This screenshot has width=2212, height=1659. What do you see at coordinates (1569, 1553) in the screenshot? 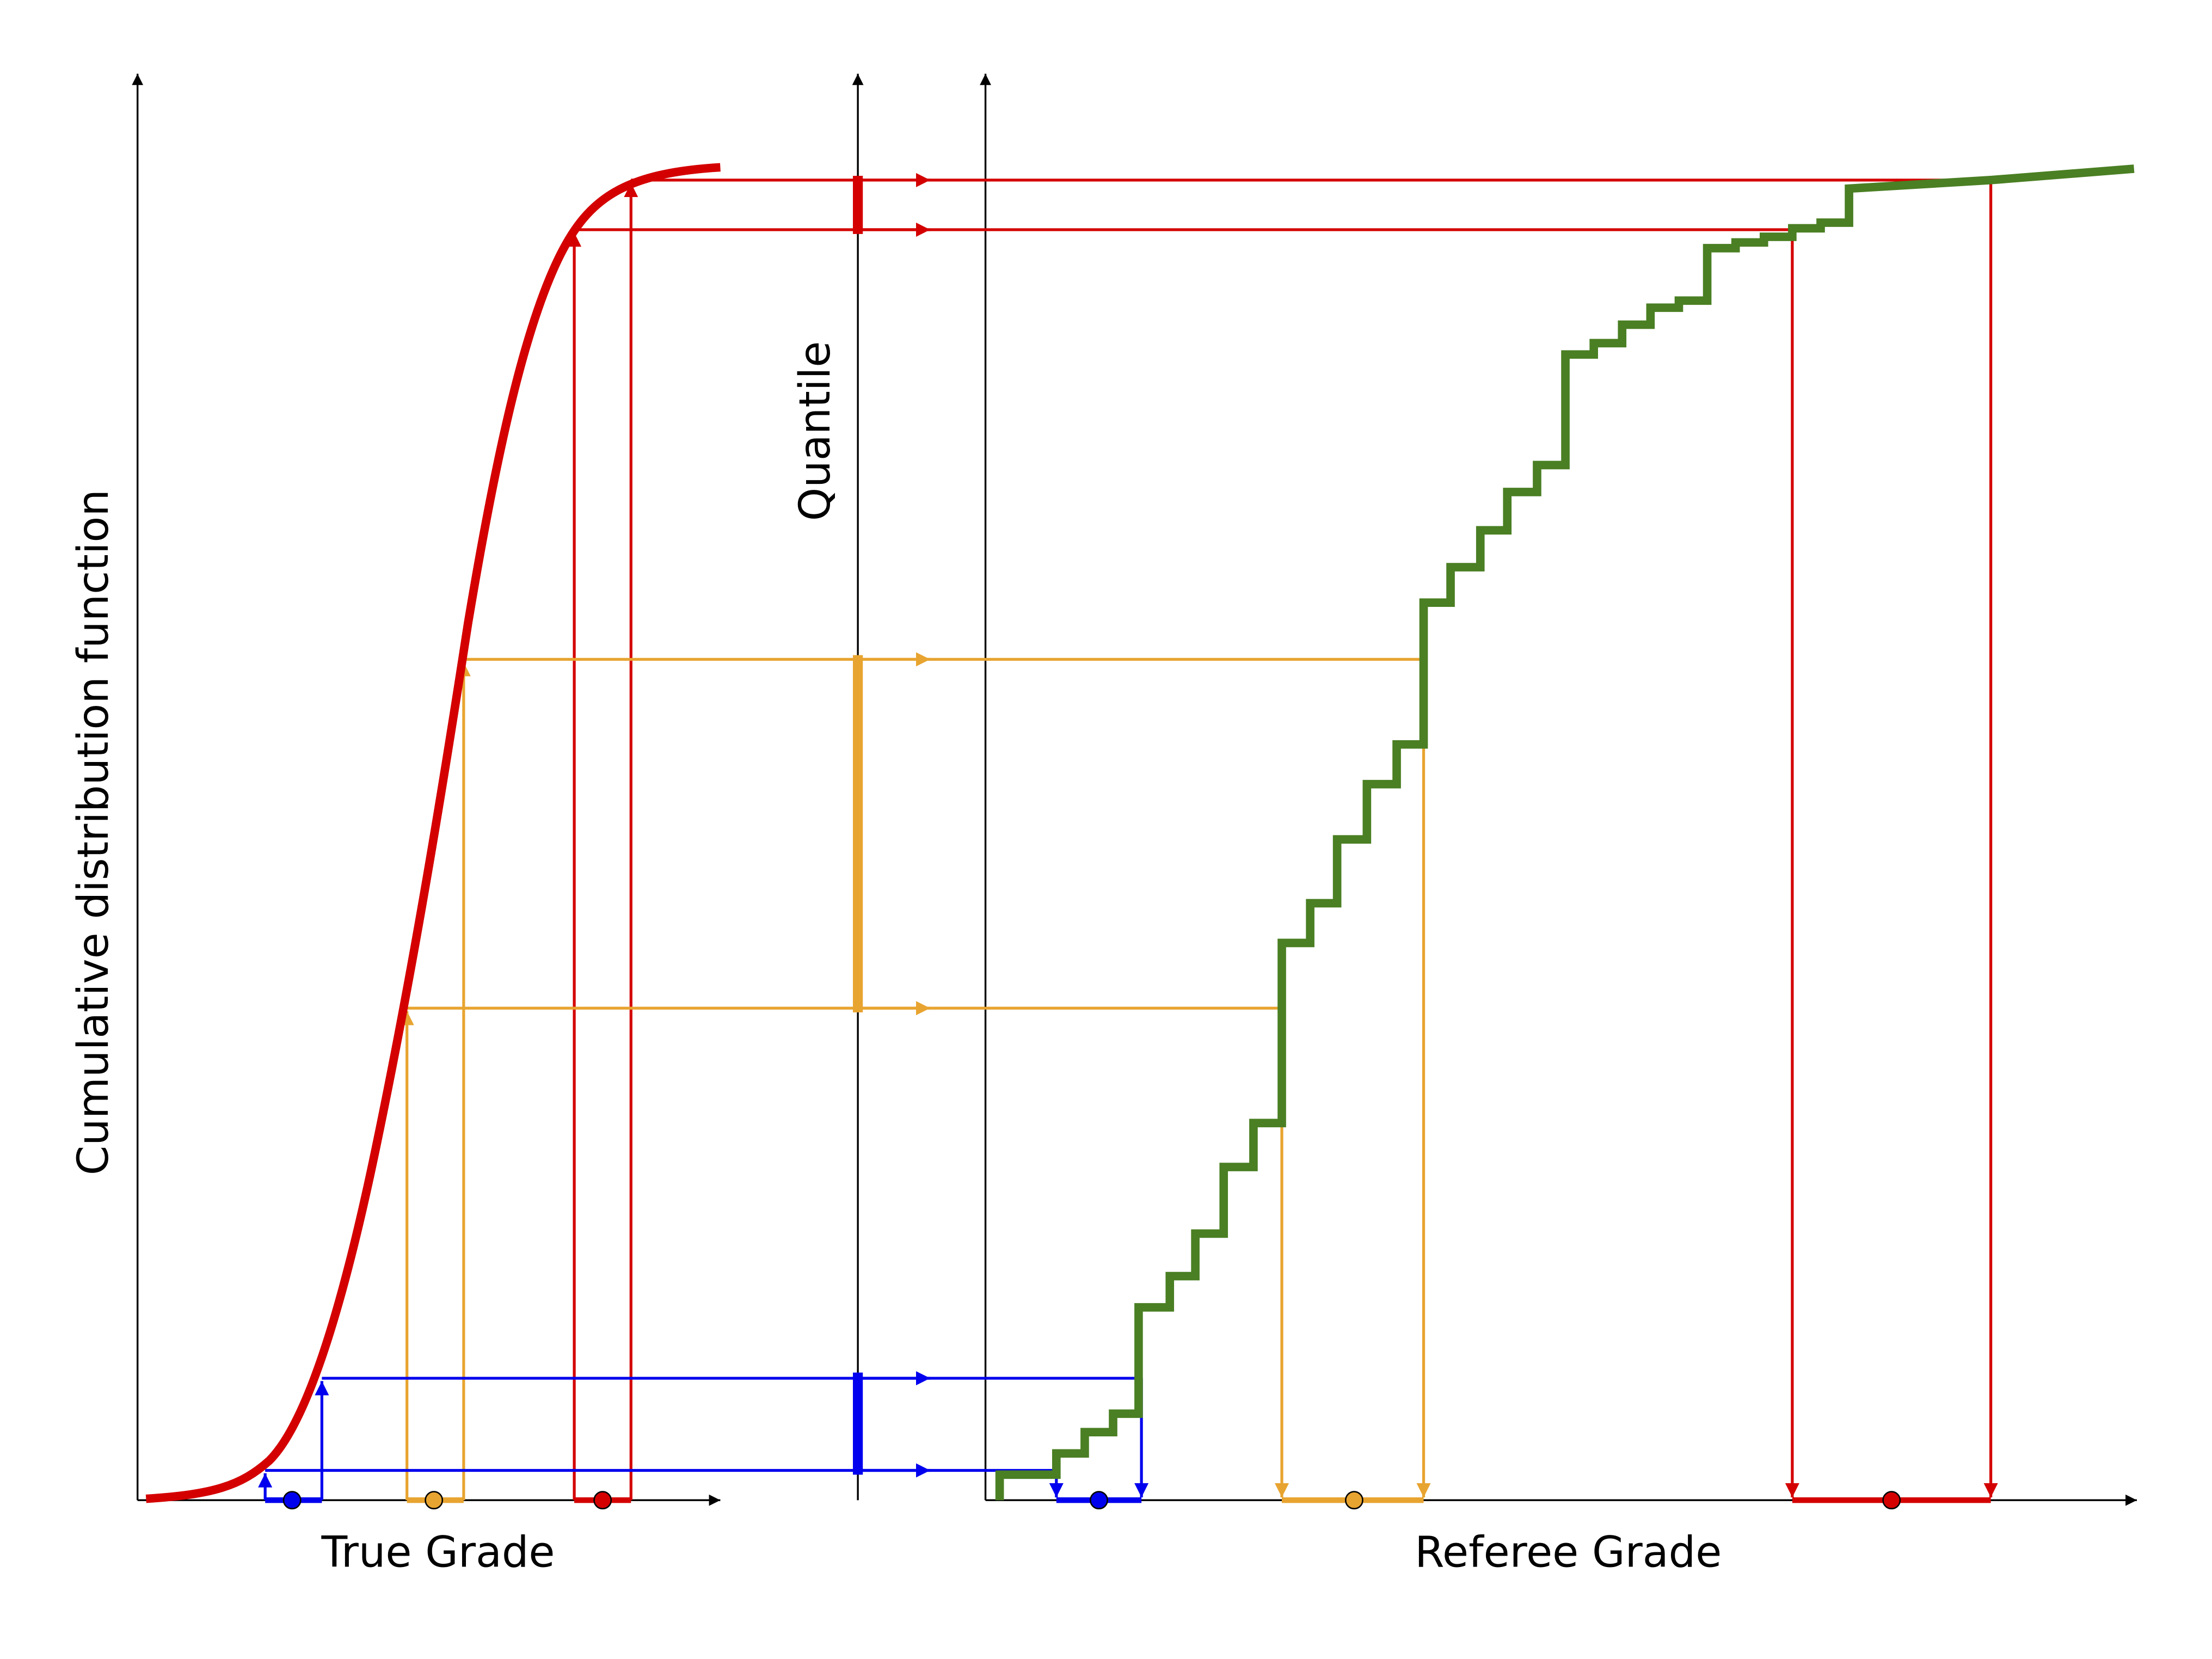
I see `x-axis-label: Referee Grade` at bounding box center [1569, 1553].